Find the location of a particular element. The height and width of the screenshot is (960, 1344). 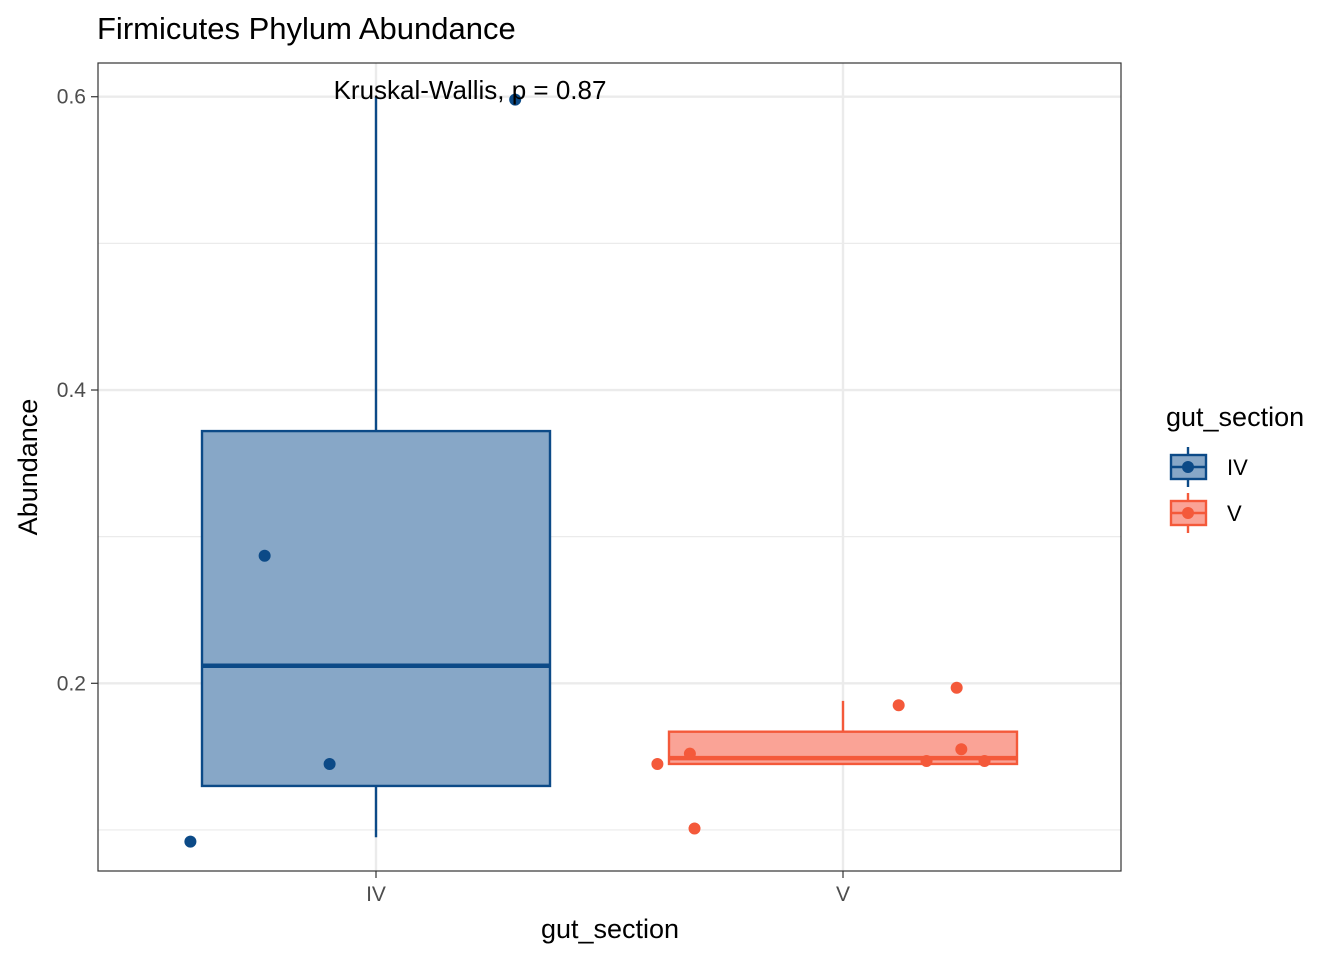

legend: gut_section IV V is located at coordinates (1235, 467).